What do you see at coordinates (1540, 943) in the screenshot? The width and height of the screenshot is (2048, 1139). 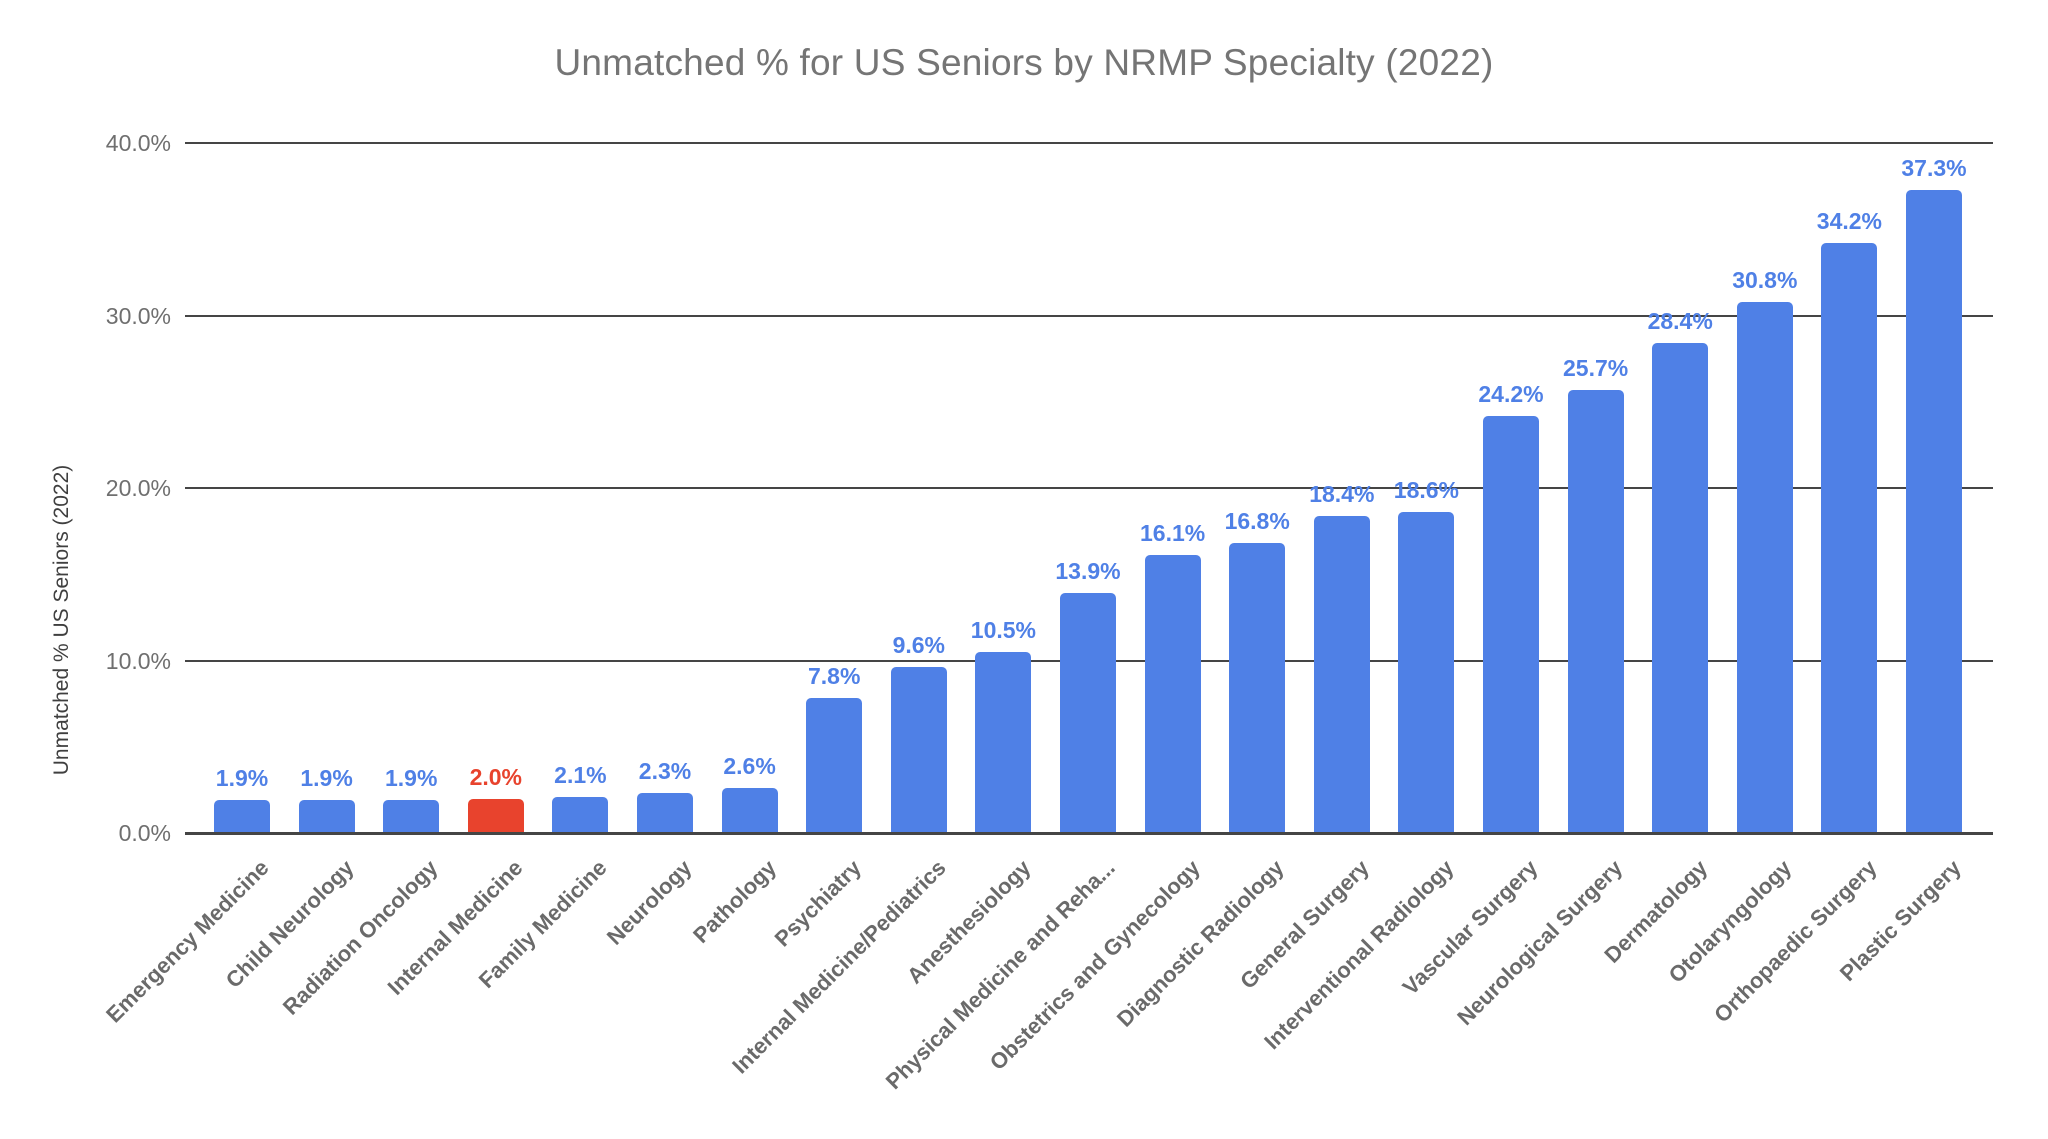 I see `x-axis-category-label-text: Neurological Surgery` at bounding box center [1540, 943].